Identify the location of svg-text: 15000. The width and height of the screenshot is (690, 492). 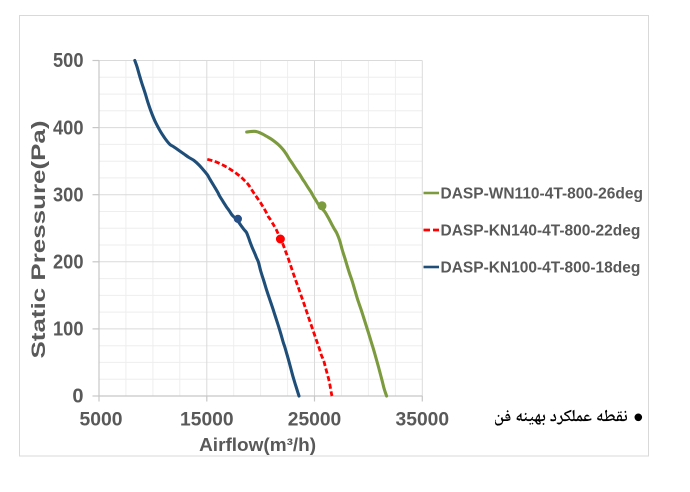
(207, 420).